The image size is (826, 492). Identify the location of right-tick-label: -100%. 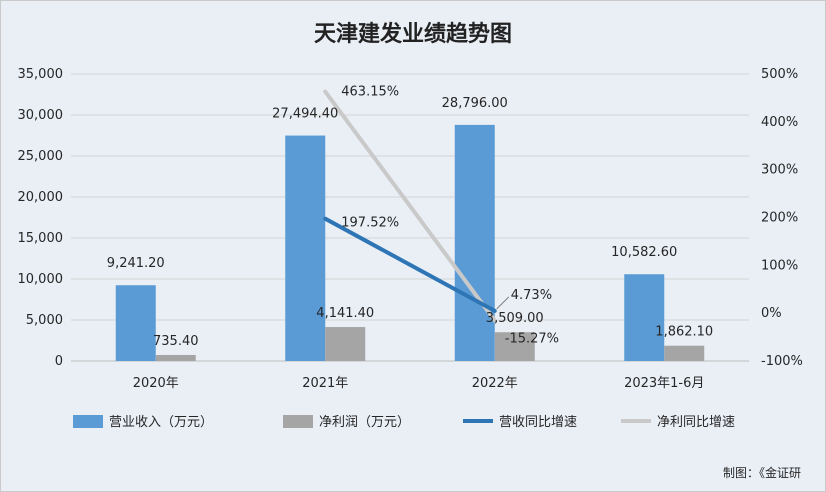
(782, 361).